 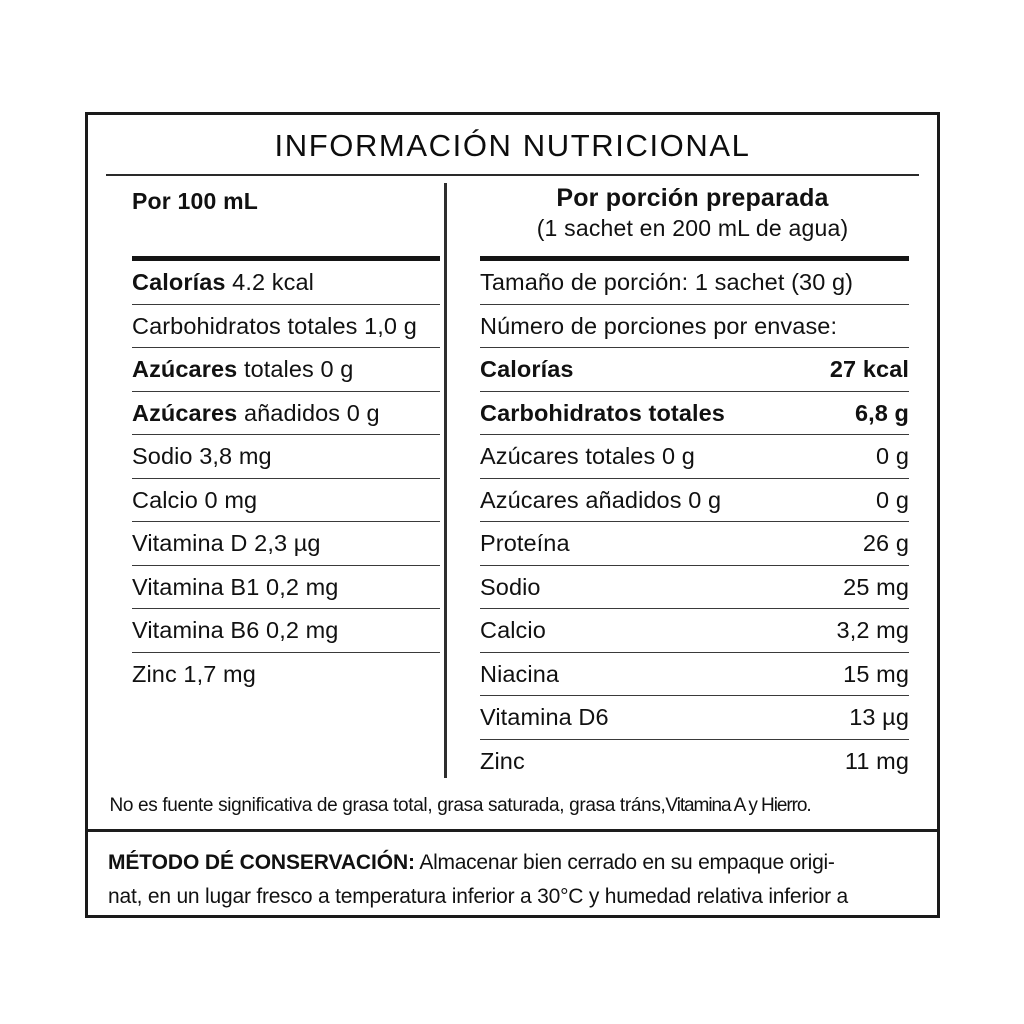 What do you see at coordinates (232, 456) in the screenshot?
I see `nutrient-value: 3,8 mg` at bounding box center [232, 456].